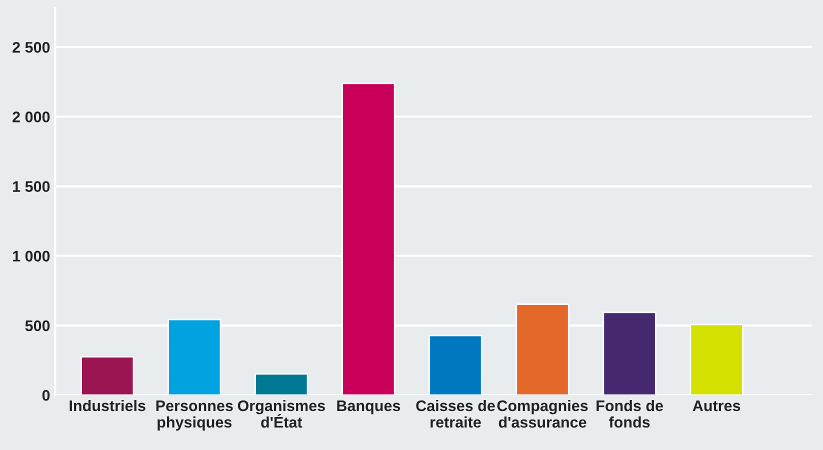 The height and width of the screenshot is (450, 823). Describe the element at coordinates (542, 414) in the screenshot. I see `x-tick-label: Compagnies d'assurance` at that location.